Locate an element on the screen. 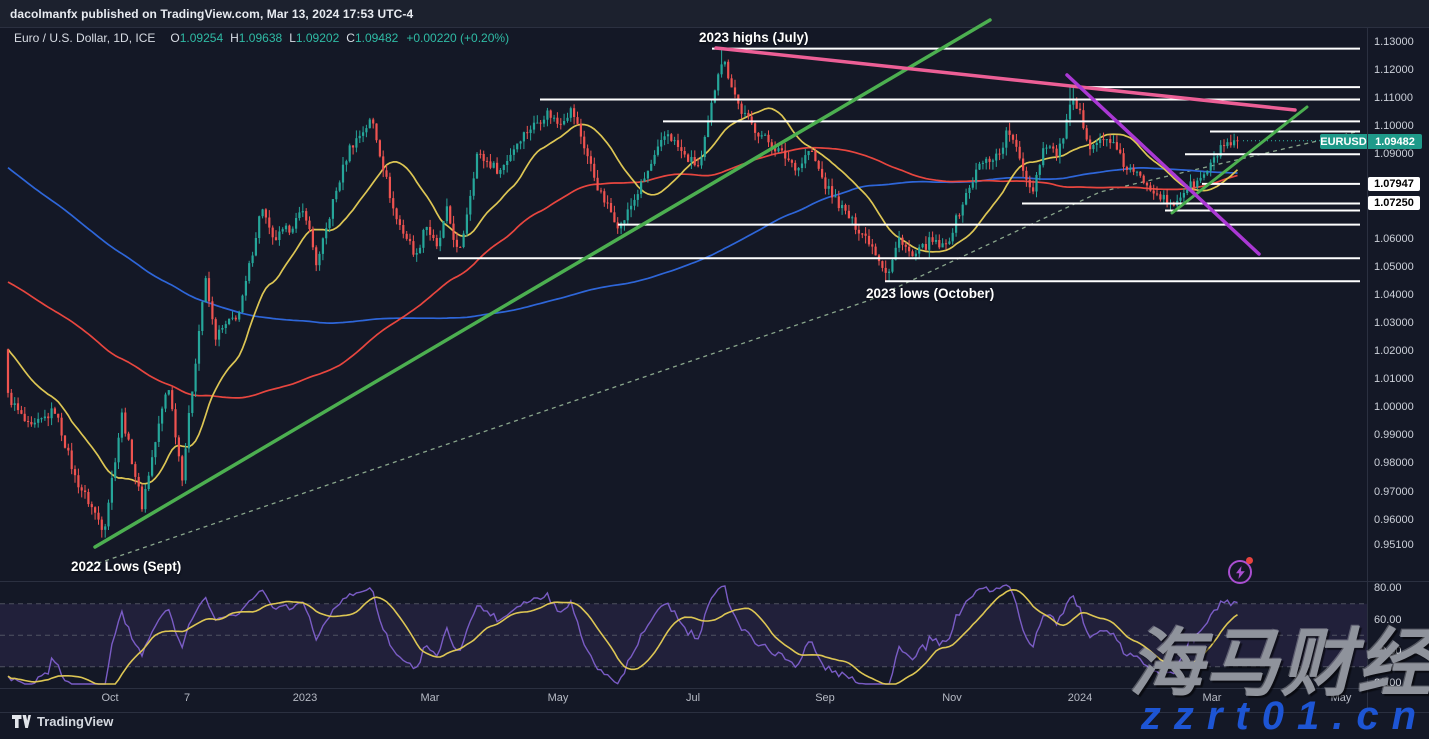 The image size is (1429, 739). tradingview-brand: TradingView is located at coordinates (75, 721).